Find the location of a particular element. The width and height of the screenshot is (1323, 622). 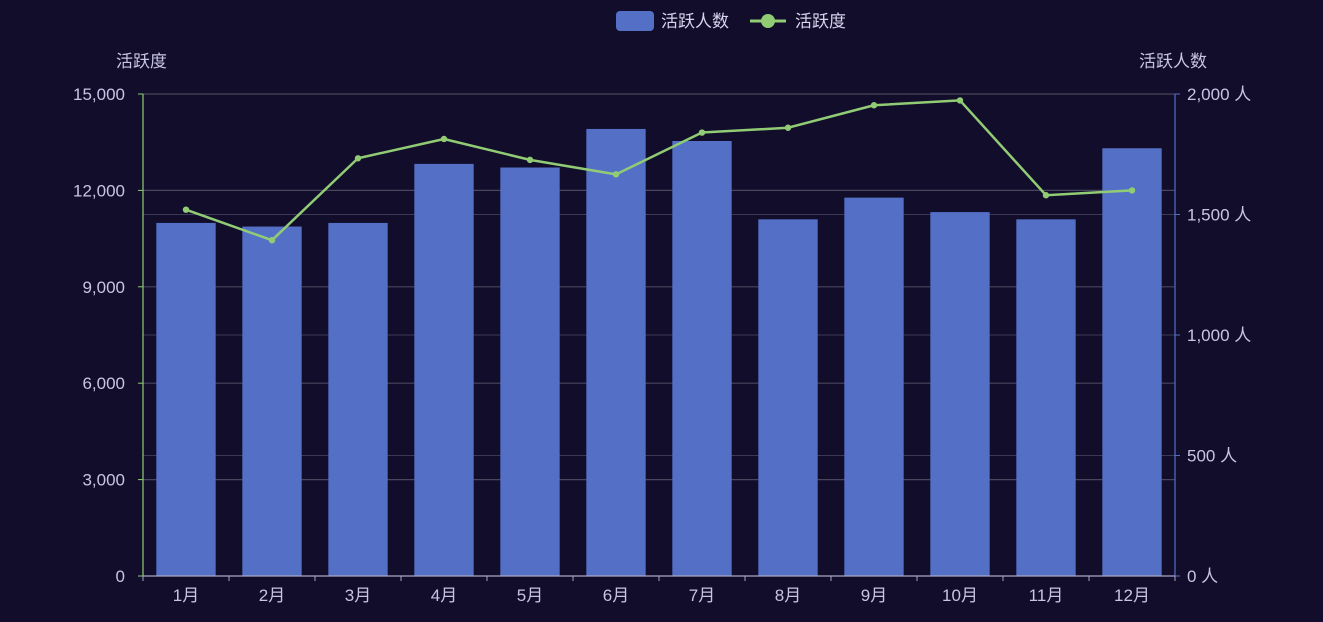

right-tick-label-0: 0 人 is located at coordinates (1202, 576).